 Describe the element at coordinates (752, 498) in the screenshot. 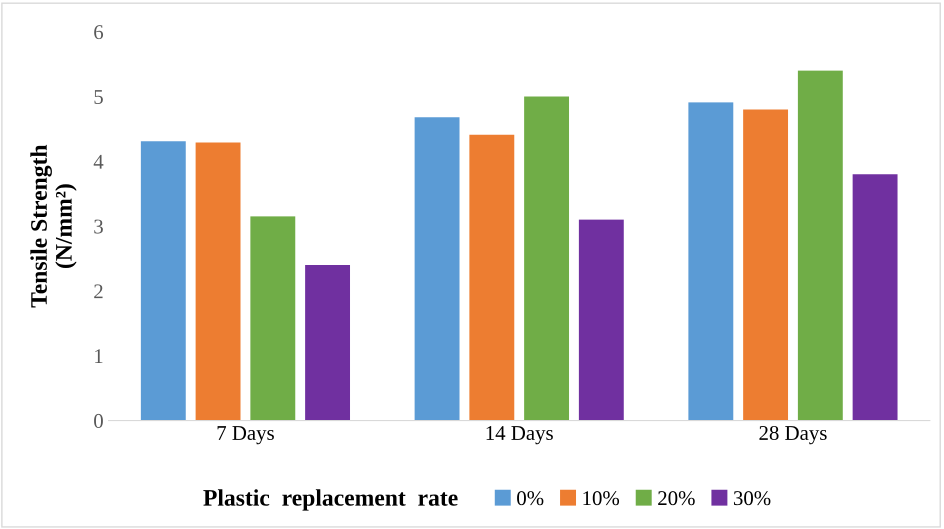

I see `legend-label: 30%` at that location.